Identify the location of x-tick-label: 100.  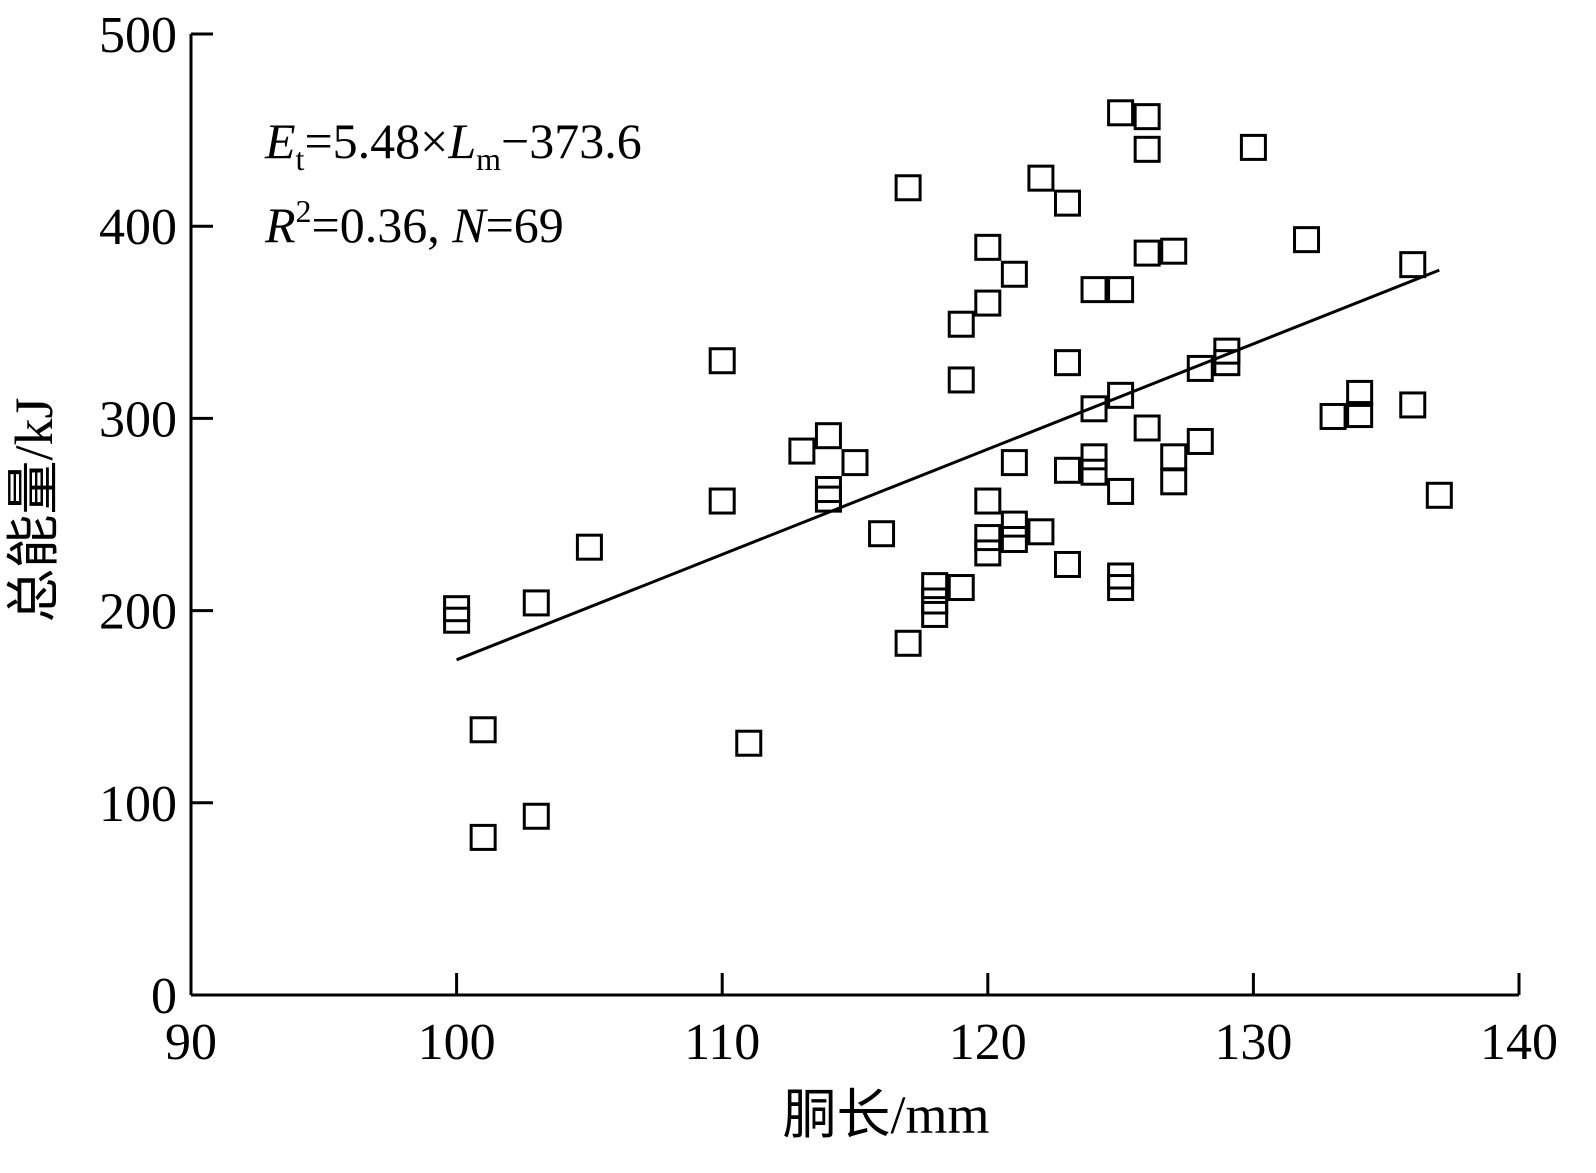
(457, 1042).